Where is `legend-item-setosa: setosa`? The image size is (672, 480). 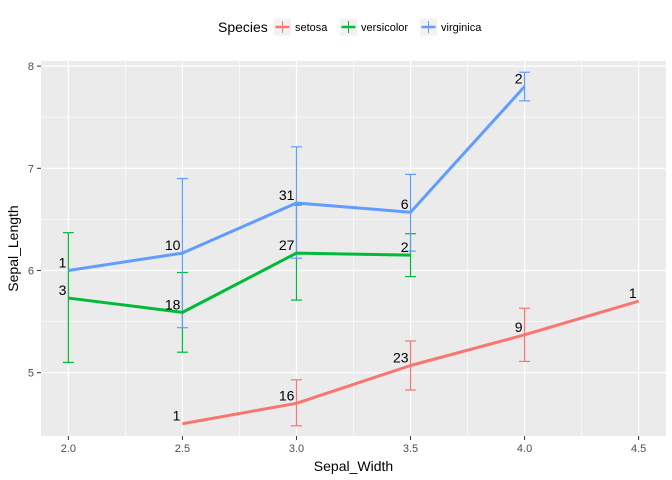
legend-item-setosa: setosa is located at coordinates (301, 27).